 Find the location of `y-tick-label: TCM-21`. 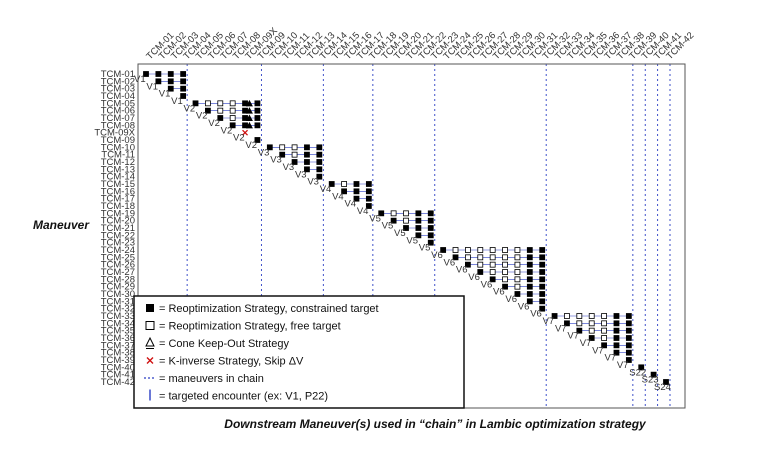

y-tick-label: TCM-21 is located at coordinates (118, 228).